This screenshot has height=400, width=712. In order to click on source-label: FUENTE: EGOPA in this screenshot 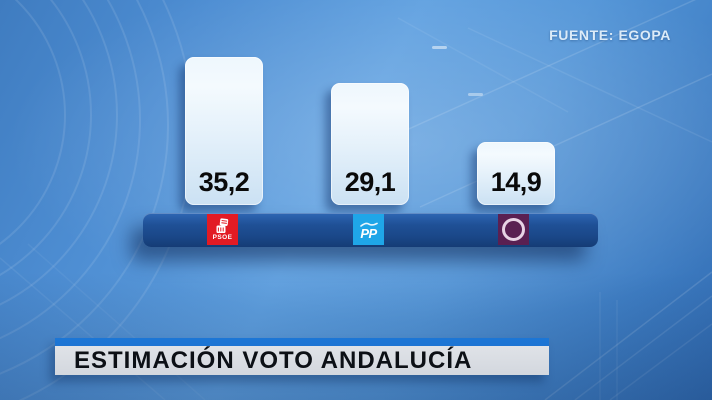, I will do `click(610, 35)`.